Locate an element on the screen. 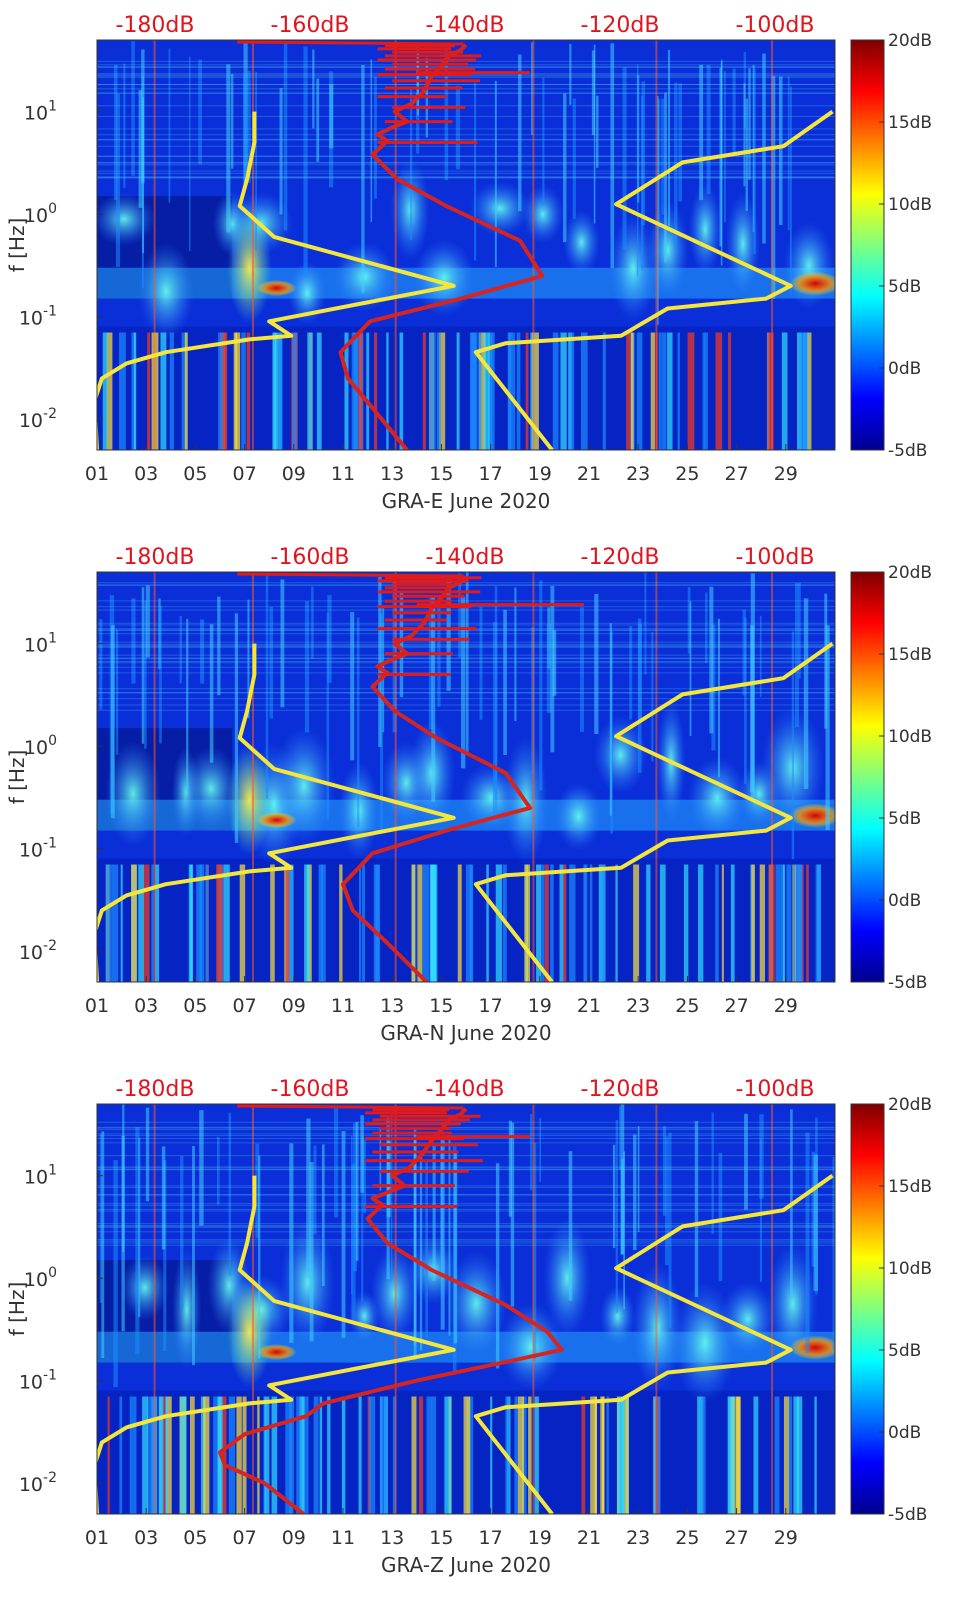  x-tick-label: 11 is located at coordinates (343, 474).